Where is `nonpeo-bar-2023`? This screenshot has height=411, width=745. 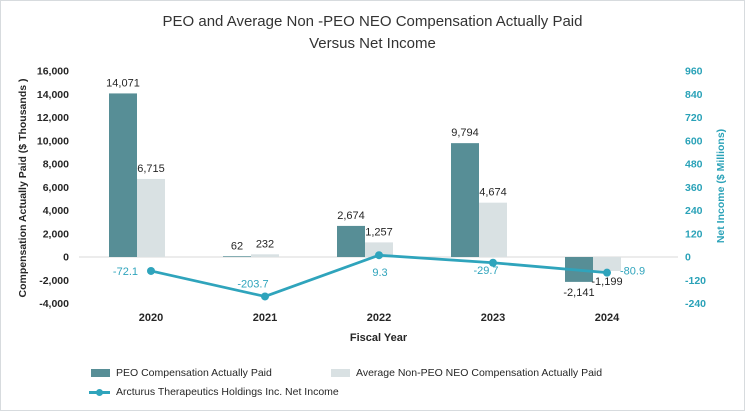
nonpeo-bar-2023 is located at coordinates (493, 229).